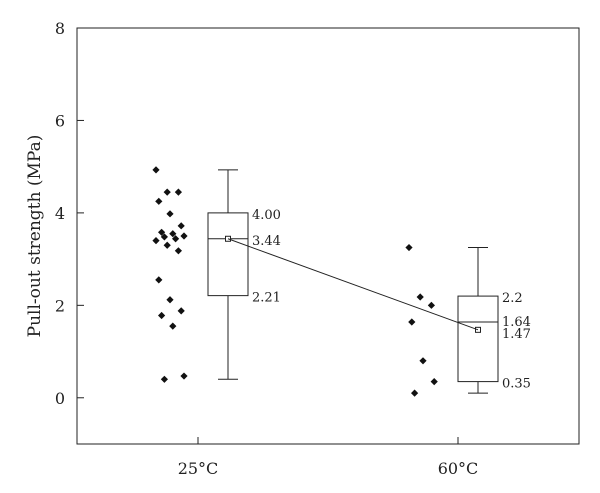 The image size is (600, 493). Describe the element at coordinates (60, 305) in the screenshot. I see `y-tick-label: 2` at that location.